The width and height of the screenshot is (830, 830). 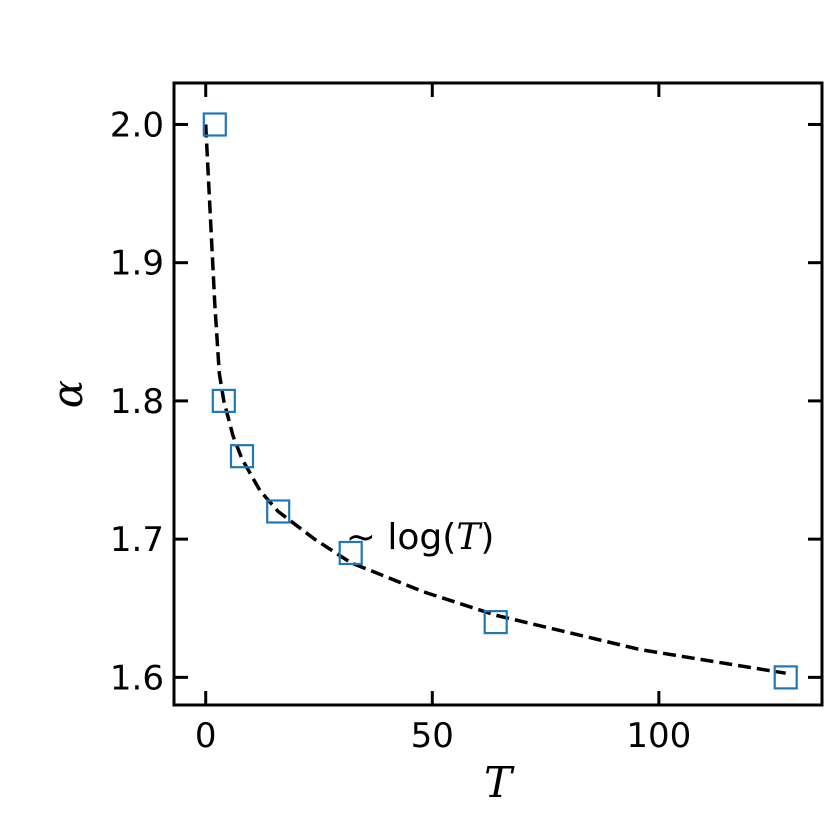 I want to click on annotation-variable: T, so click(x=469, y=537).